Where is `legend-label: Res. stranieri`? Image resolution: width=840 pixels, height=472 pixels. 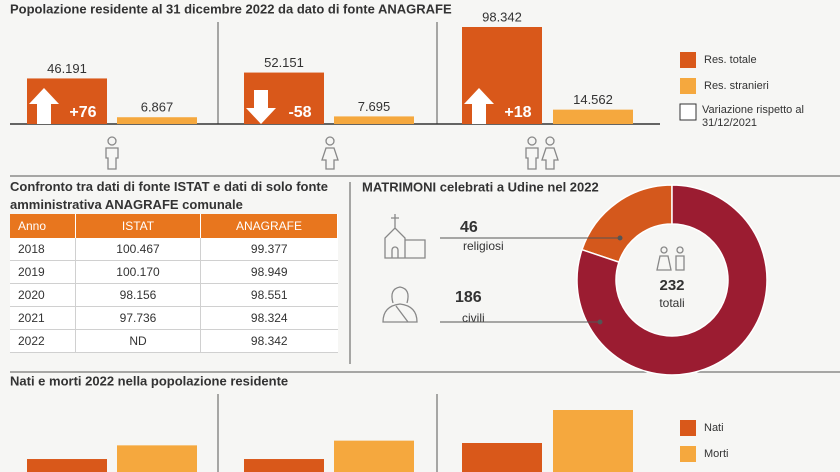 legend-label: Res. stranieri is located at coordinates (736, 86).